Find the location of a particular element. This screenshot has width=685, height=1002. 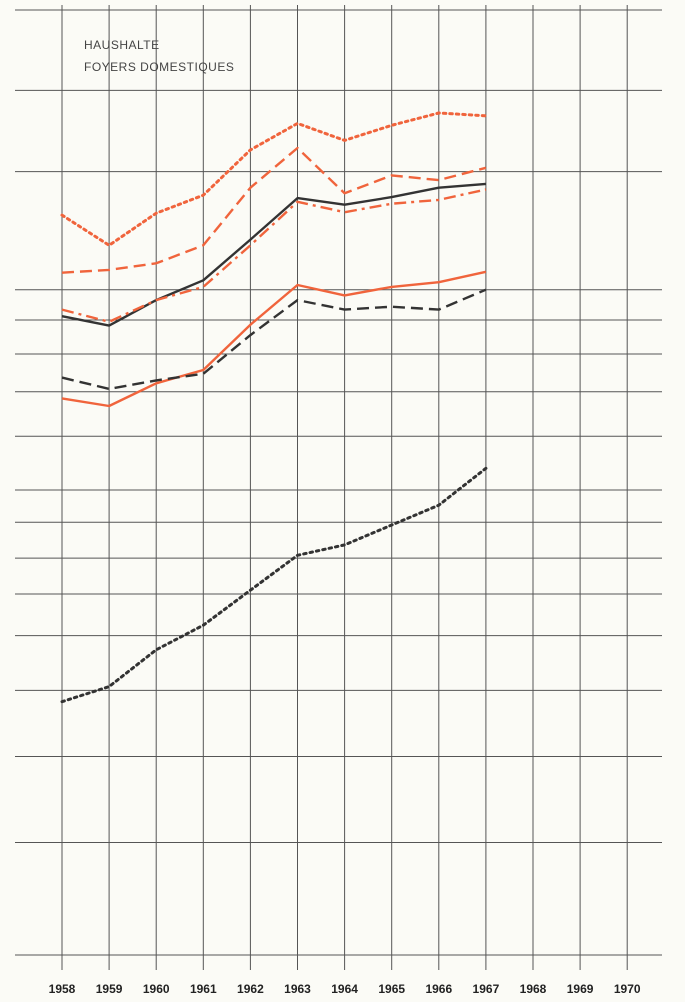

x-tick-label: 1964 is located at coordinates (344, 989).